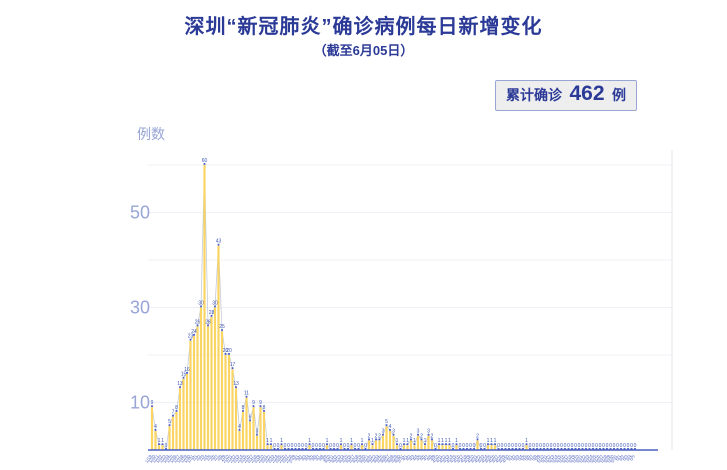 The height and width of the screenshot is (470, 727). What do you see at coordinates (386, 422) in the screenshot?
I see `bar-value-label: 5` at bounding box center [386, 422].